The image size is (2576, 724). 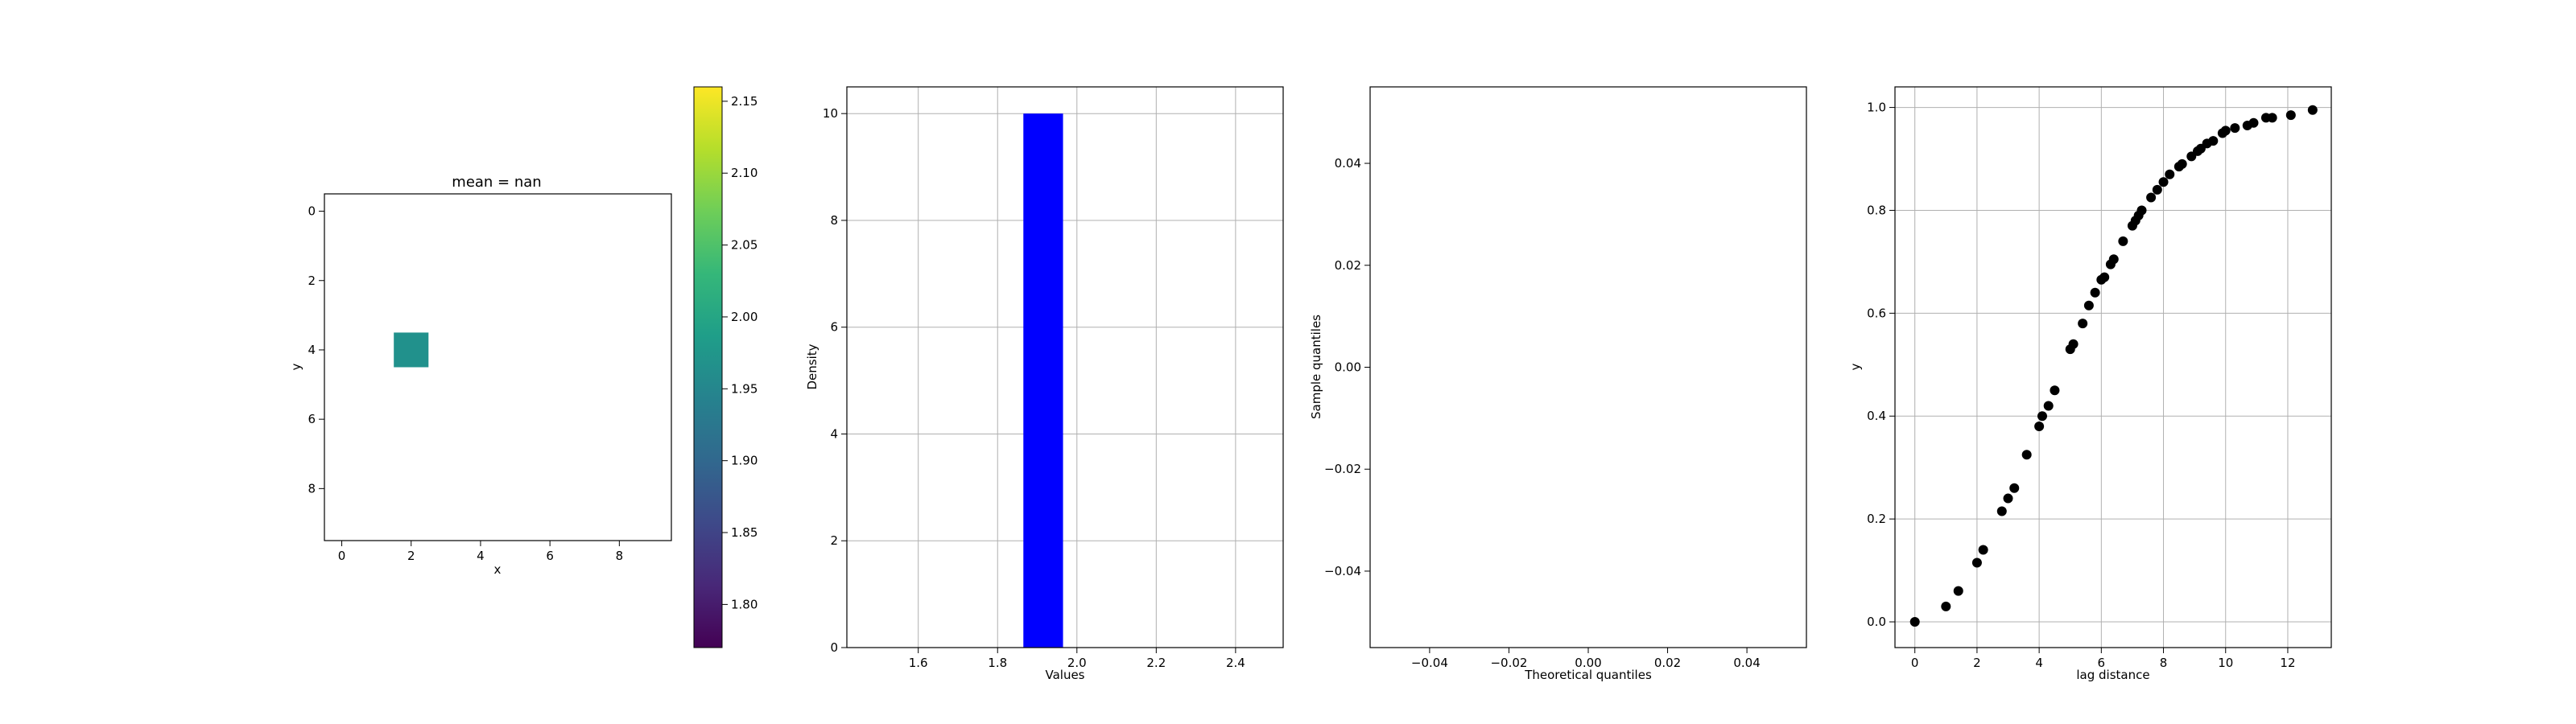 What do you see at coordinates (744, 604) in the screenshot?
I see `colorbar-tick-label: 1.80` at bounding box center [744, 604].